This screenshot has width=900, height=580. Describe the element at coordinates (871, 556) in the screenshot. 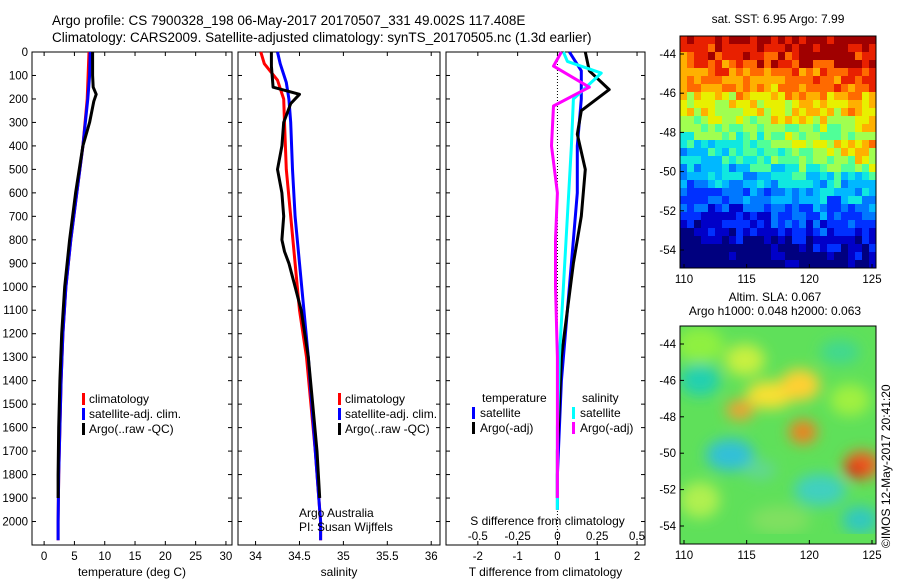

I see `map-x-tick-label: 125` at that location.